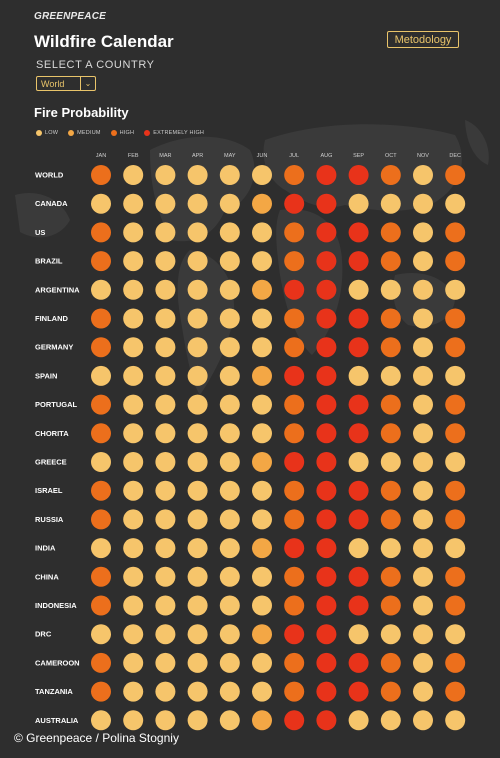 Image resolution: width=500 pixels, height=758 pixels. I want to click on methodology-button: Metodology, so click(423, 39).